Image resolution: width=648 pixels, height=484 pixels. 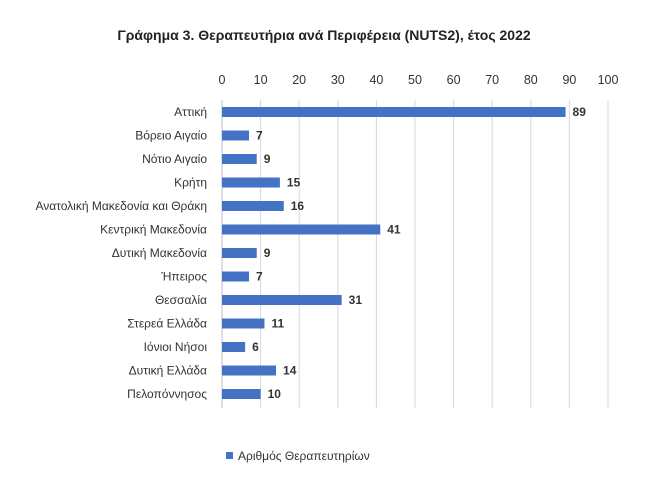 I want to click on data-label: 31, so click(x=356, y=300).